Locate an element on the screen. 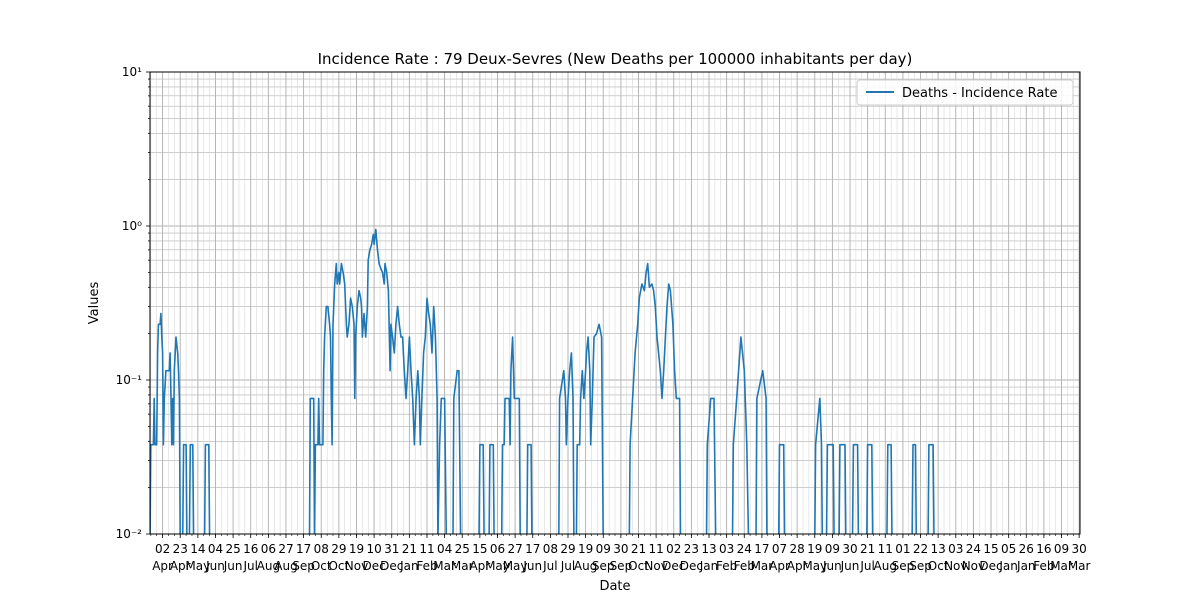  x-tick-label-day: 23 is located at coordinates (180, 549).